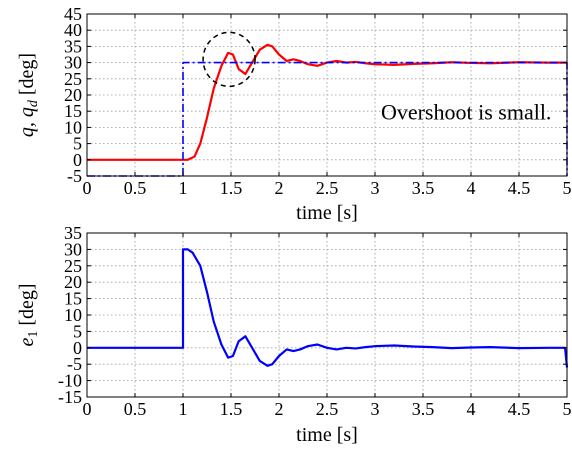 The height and width of the screenshot is (450, 572). What do you see at coordinates (466, 111) in the screenshot?
I see `annotation-text: Overshoot is small.` at bounding box center [466, 111].